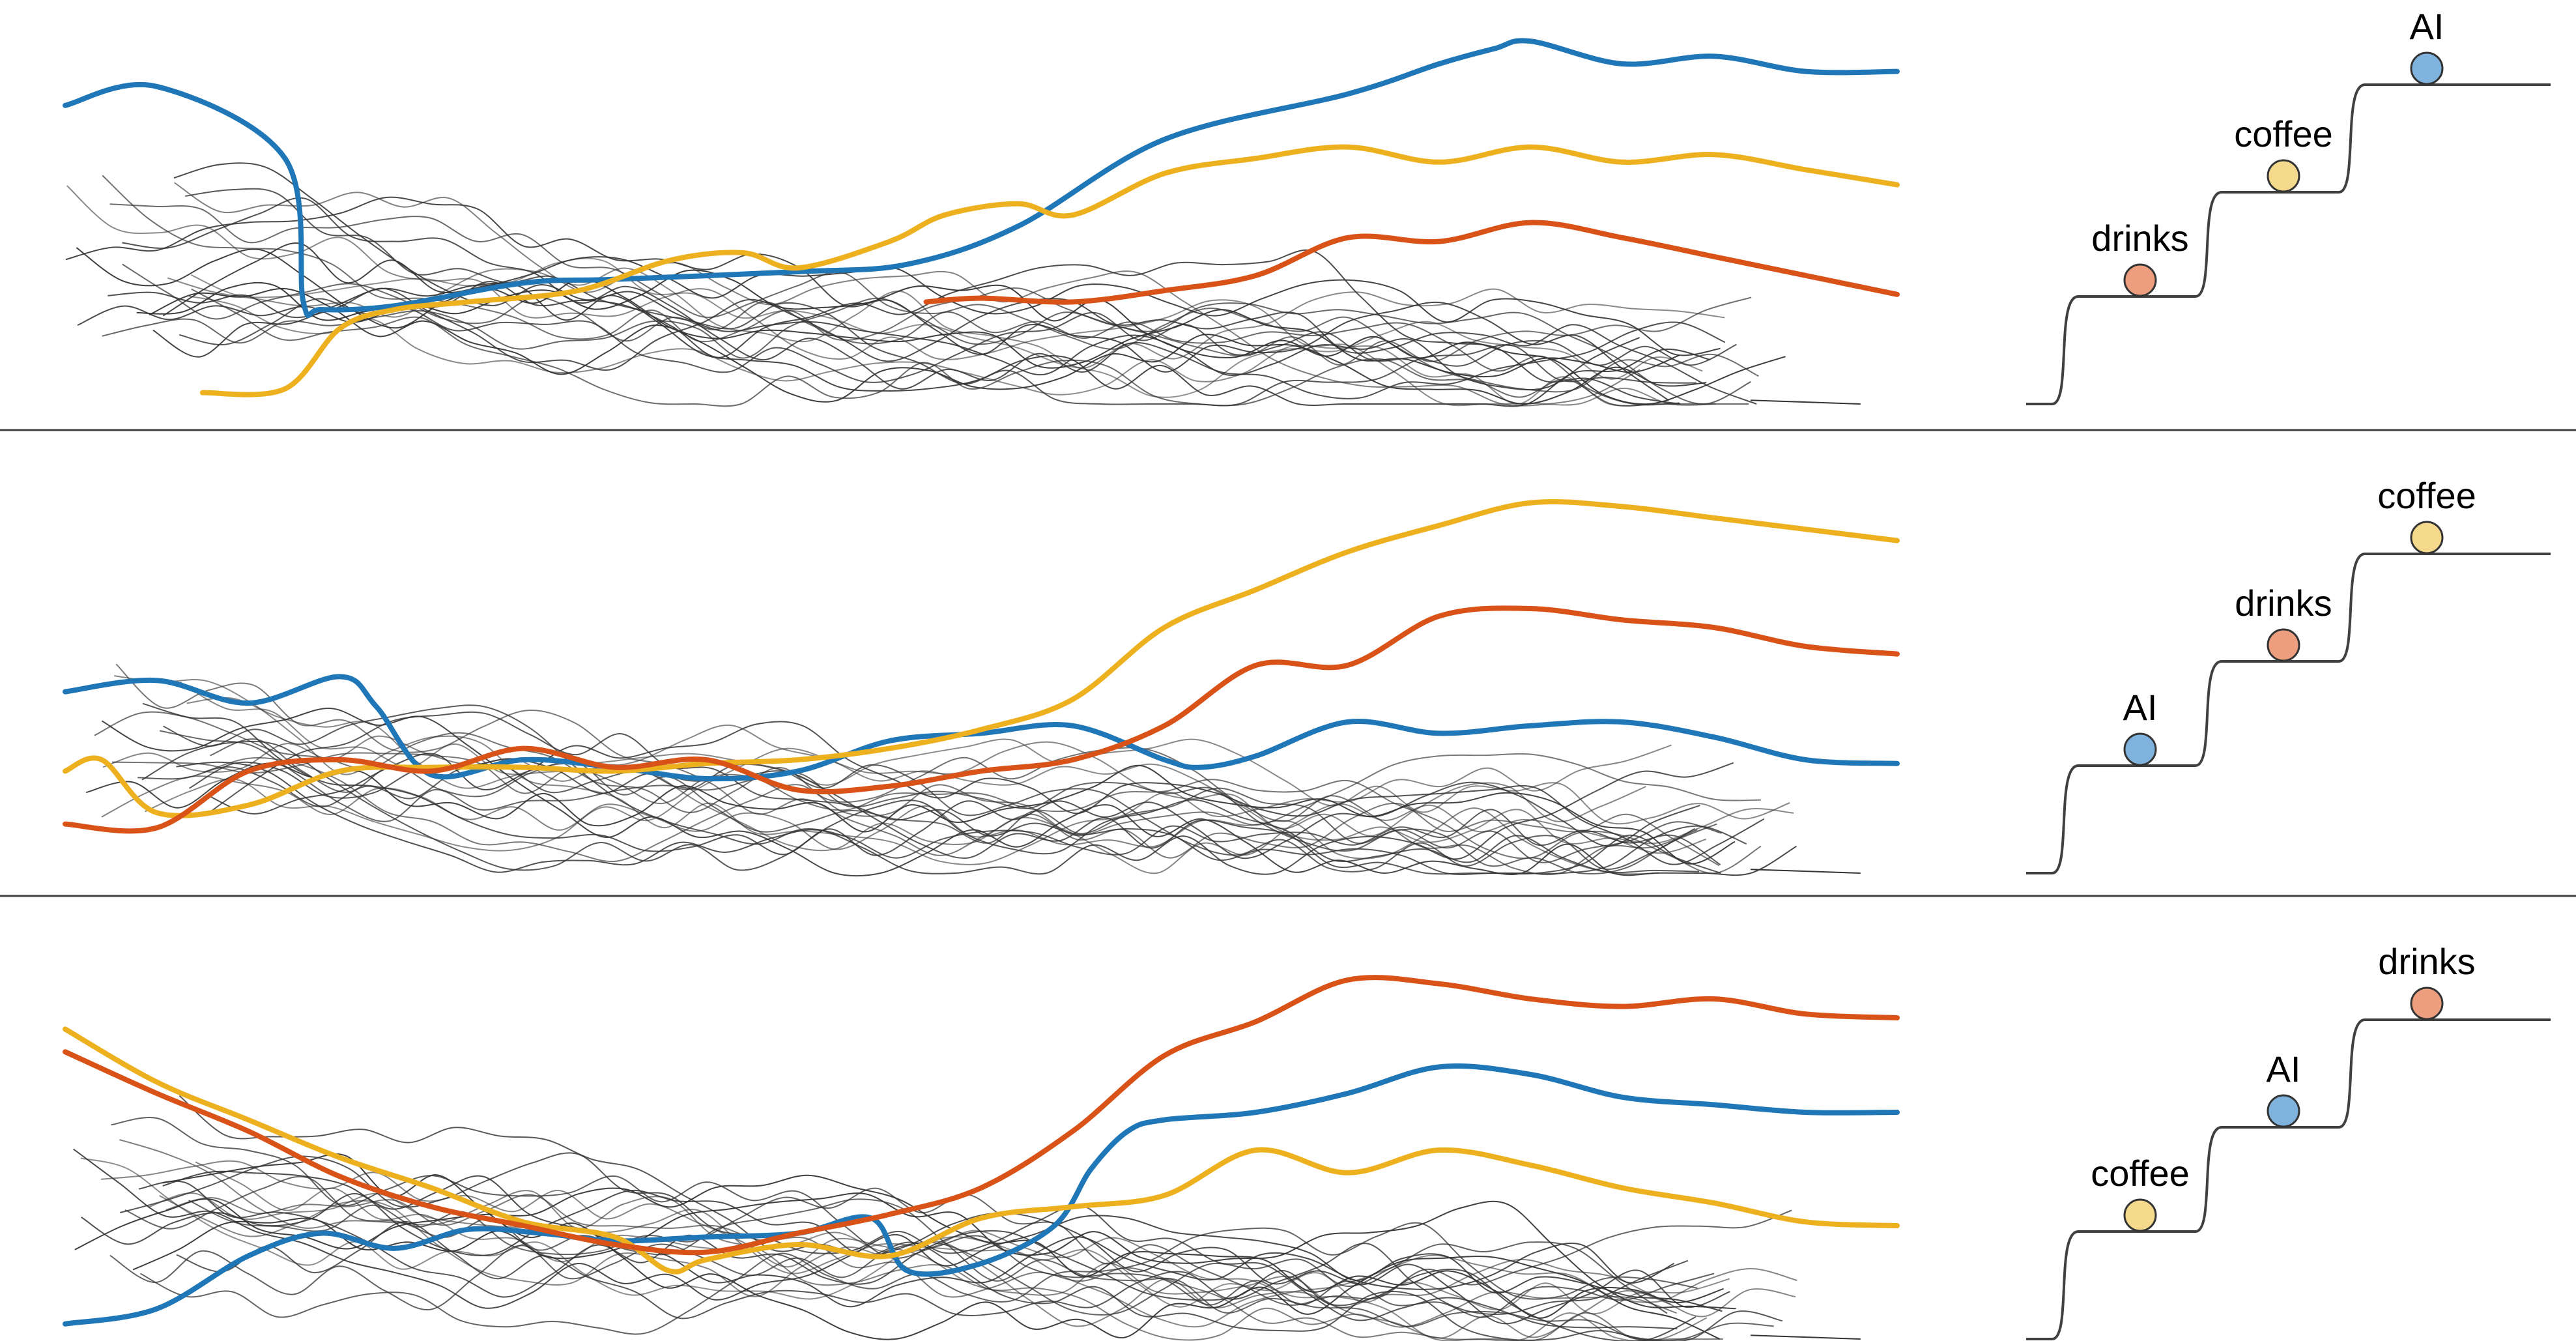 Image resolution: width=2576 pixels, height=1341 pixels. I want to click on panel-1-rank-dot-coffee, so click(2283, 176).